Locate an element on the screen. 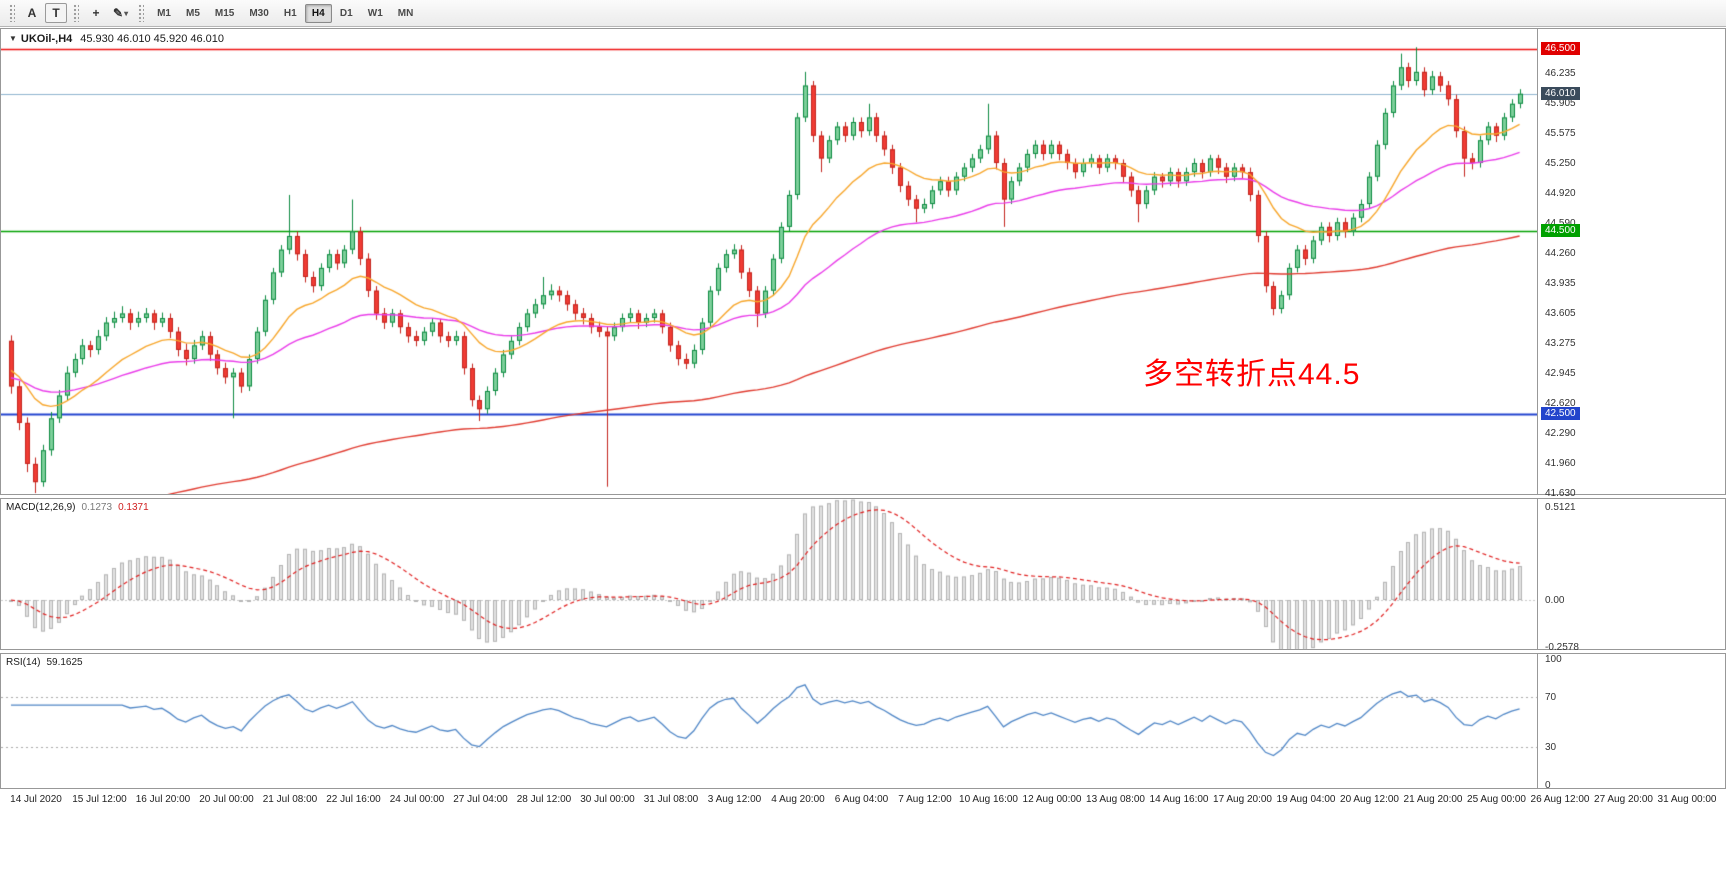 The image size is (1726, 896). timeframe-toolbar: M1 M5 M15 M30 H1 H4 D1 W1 MN is located at coordinates (285, 13).